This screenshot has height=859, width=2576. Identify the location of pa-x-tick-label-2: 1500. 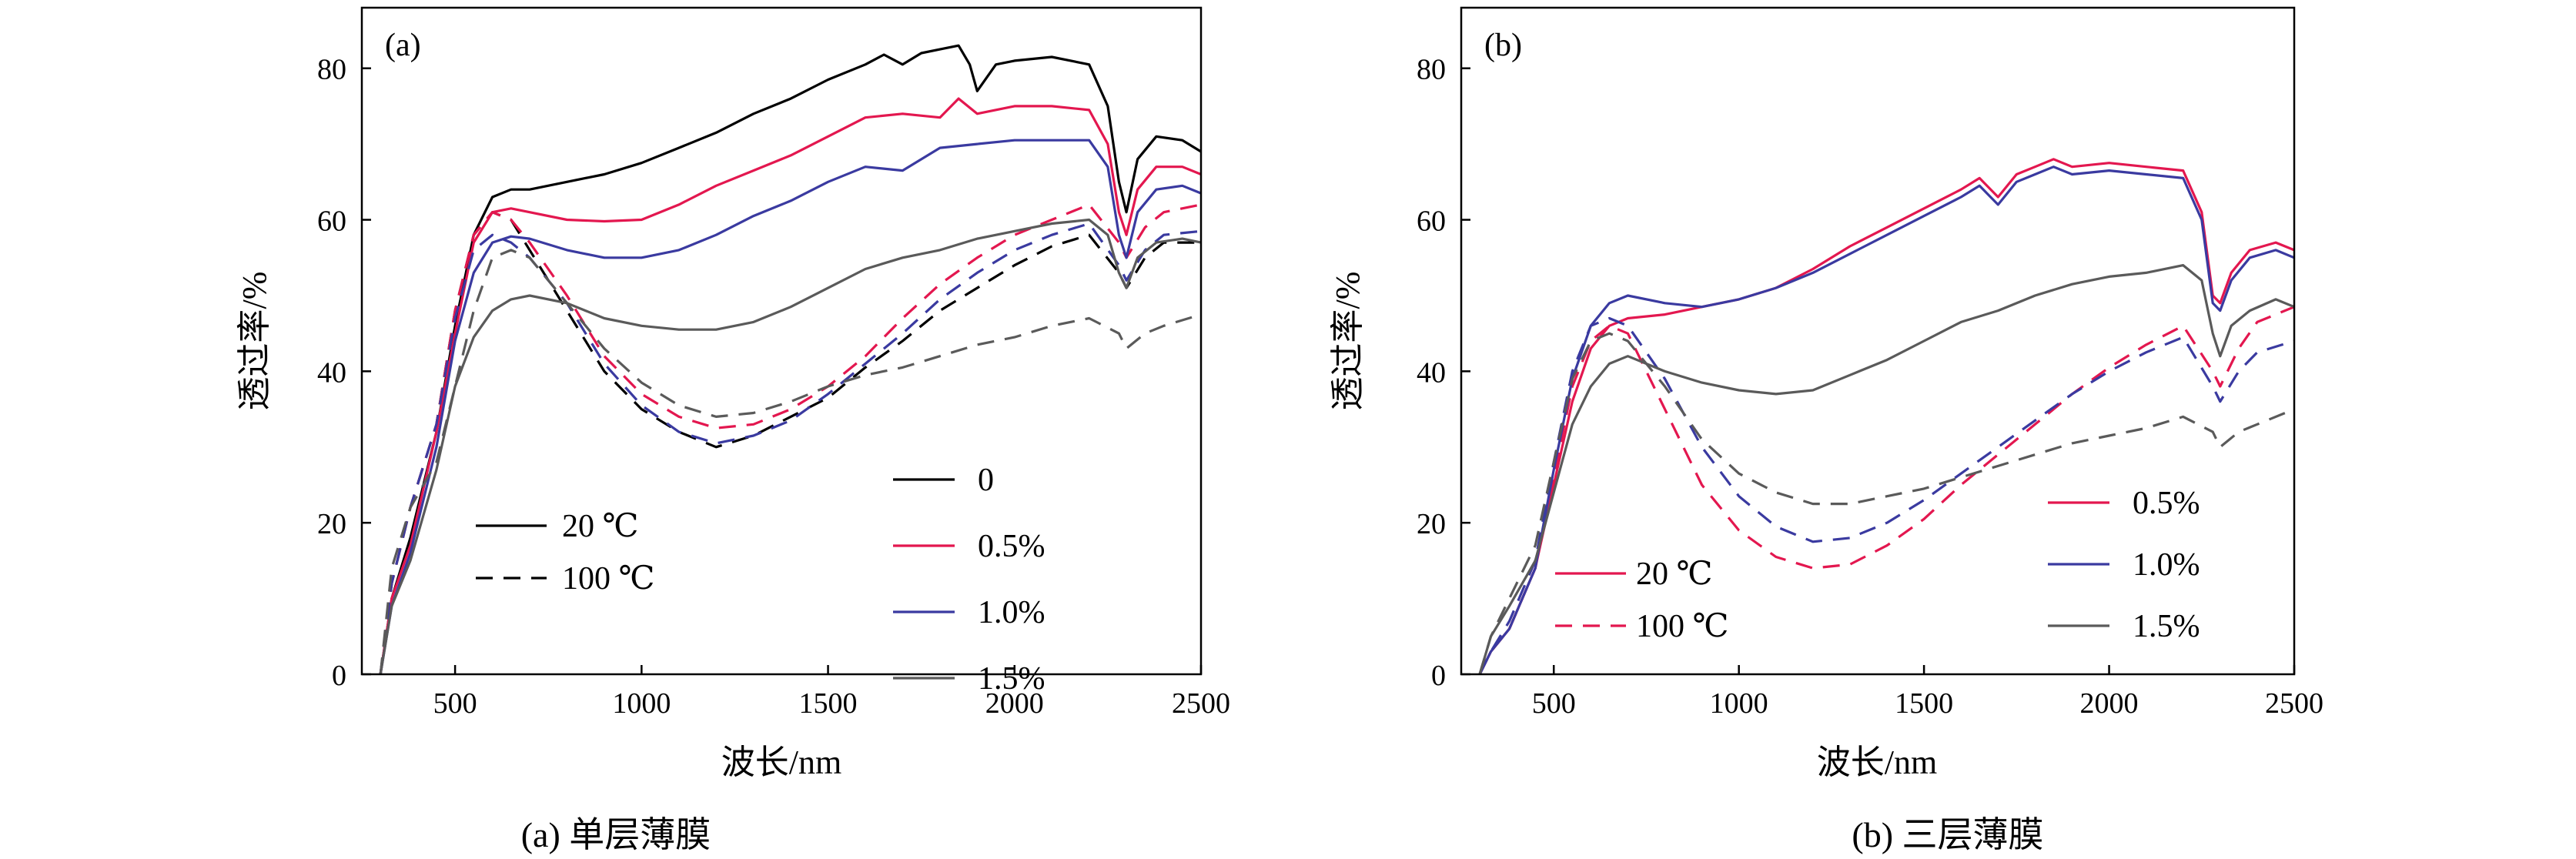
(829, 704).